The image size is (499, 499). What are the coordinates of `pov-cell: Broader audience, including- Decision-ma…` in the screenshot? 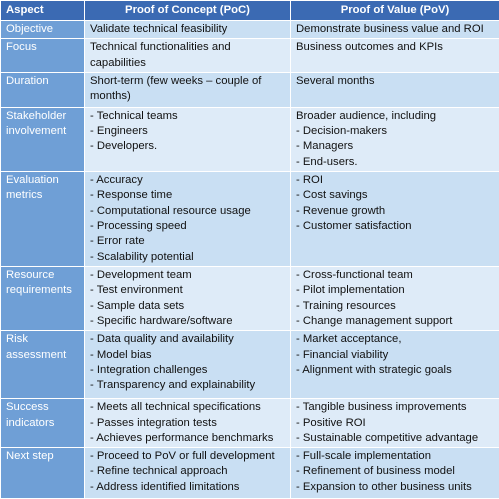 It's located at (395, 139).